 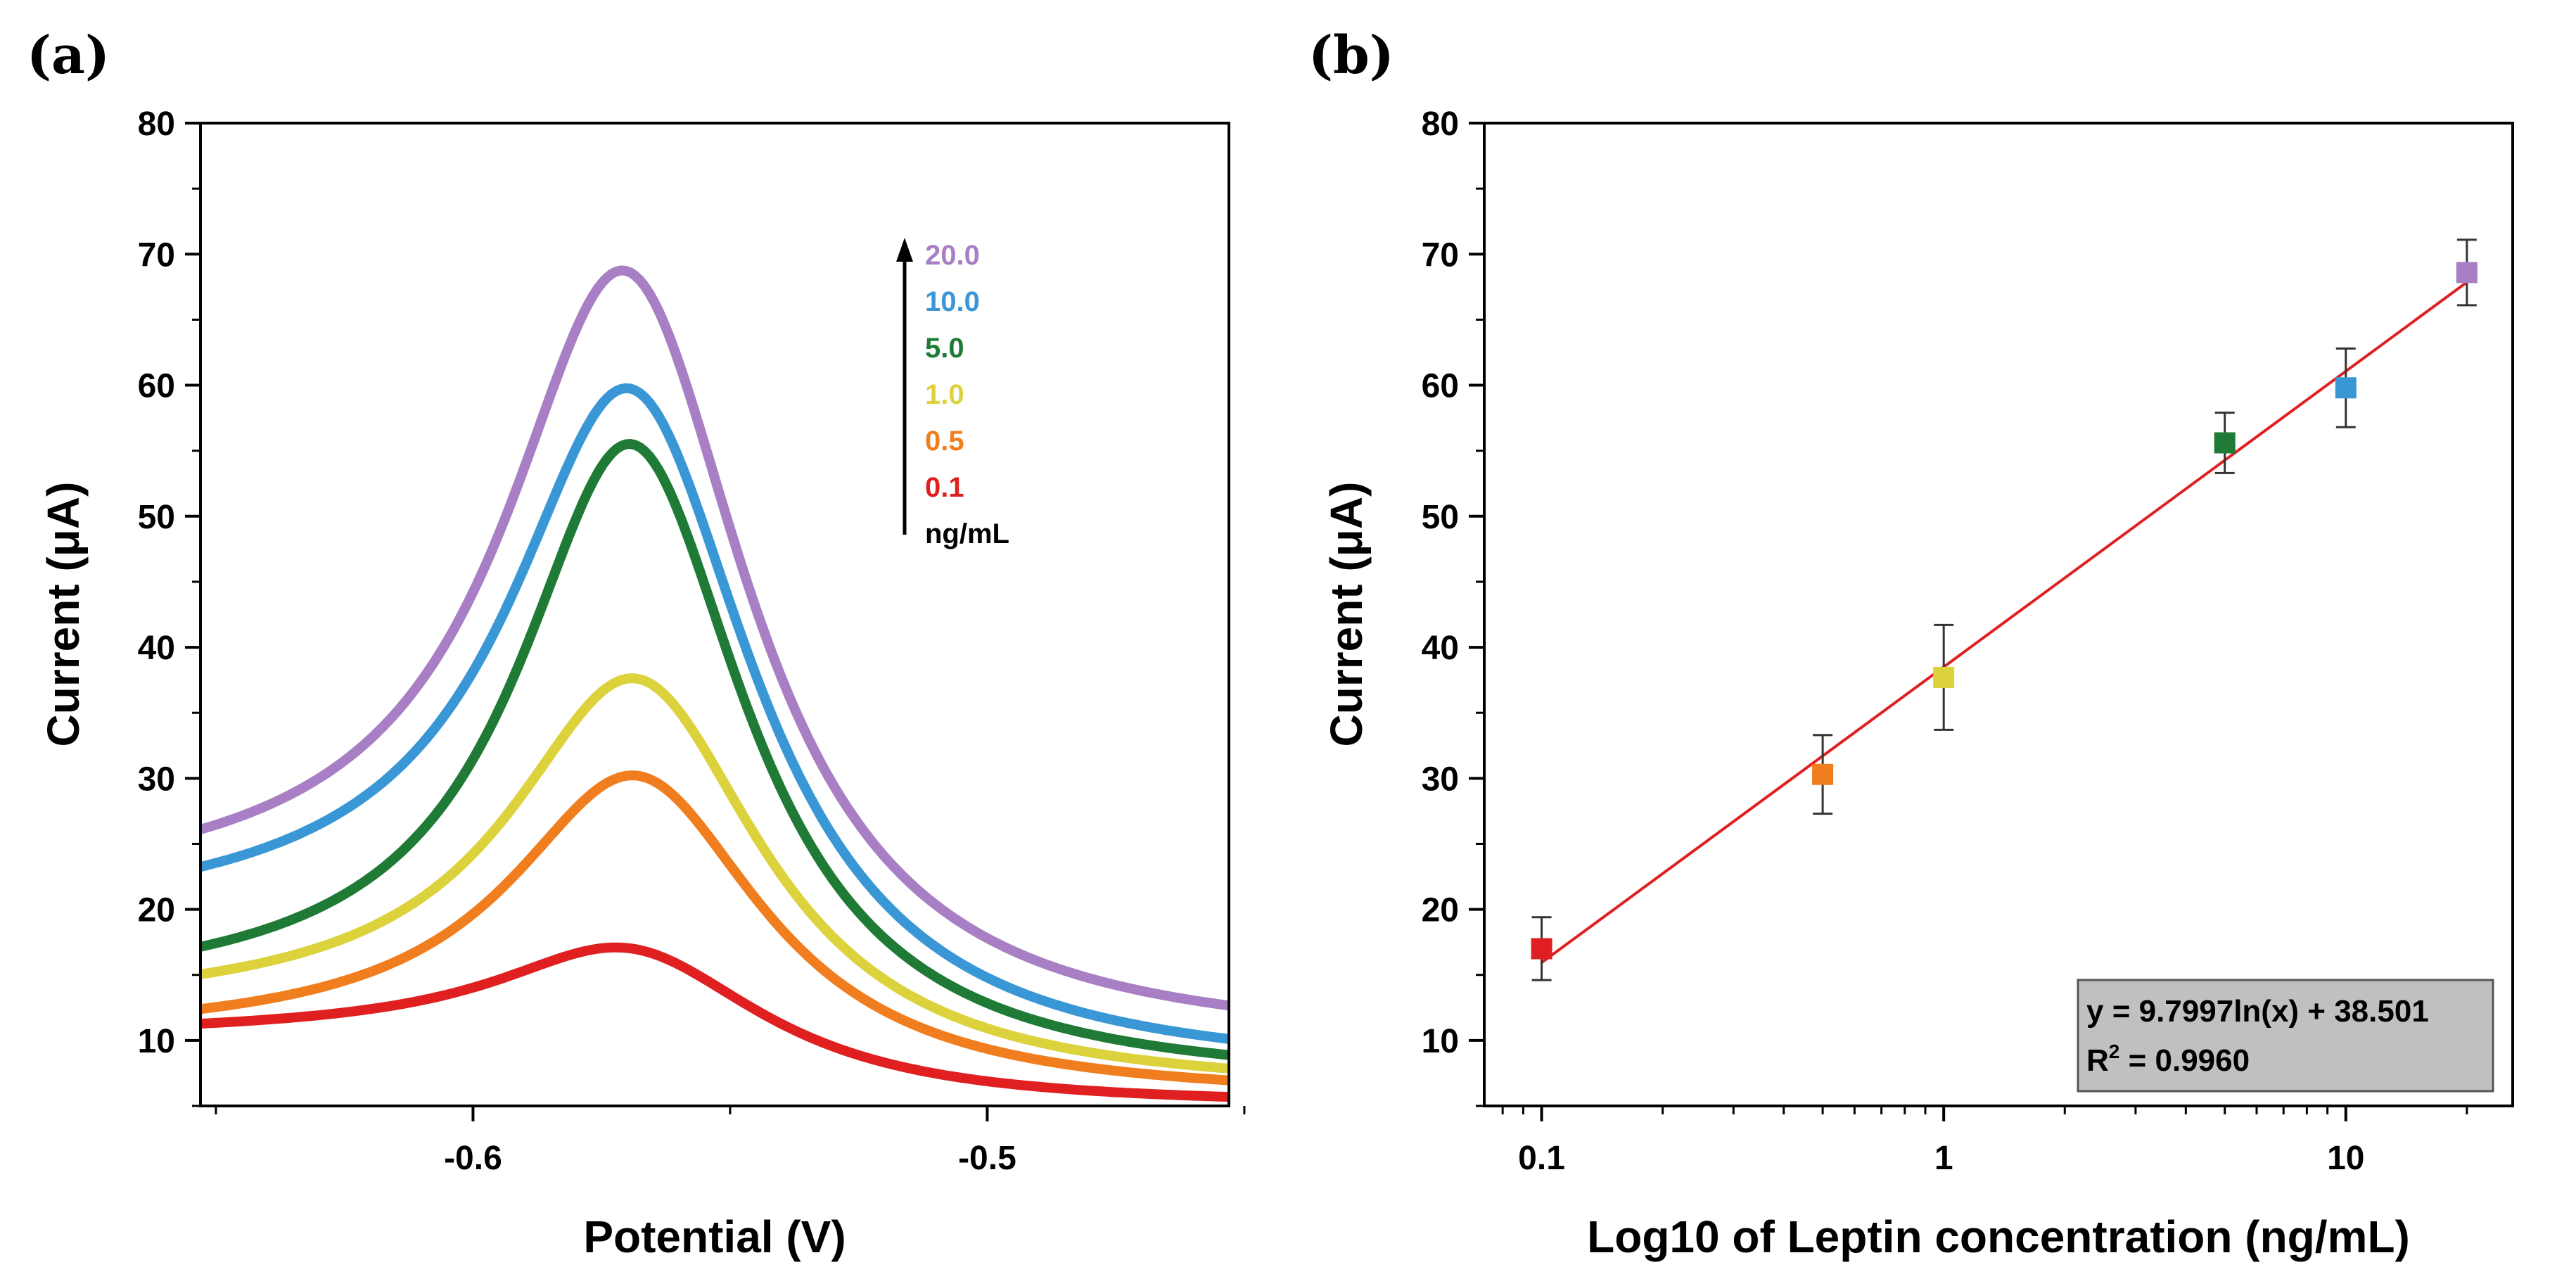 What do you see at coordinates (1440, 779) in the screenshot?
I see `chart-b-y-tick-label: 30` at bounding box center [1440, 779].